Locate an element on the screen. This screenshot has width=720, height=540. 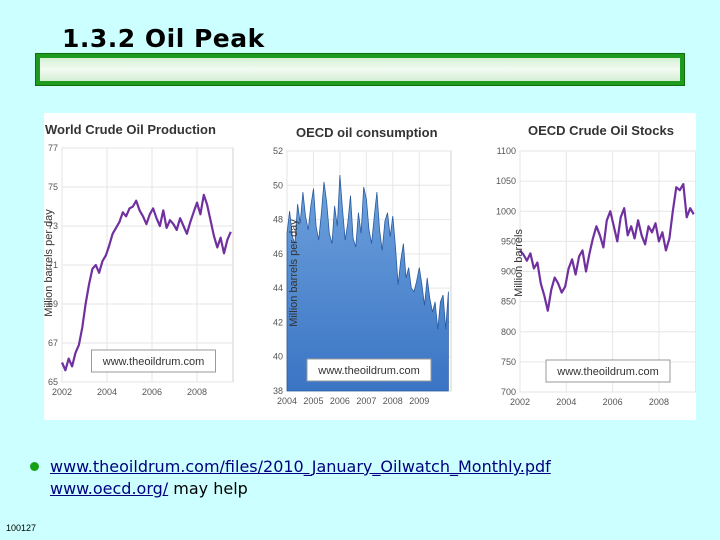
chart-title: OECD oil consumption is located at coordinates (367, 132).